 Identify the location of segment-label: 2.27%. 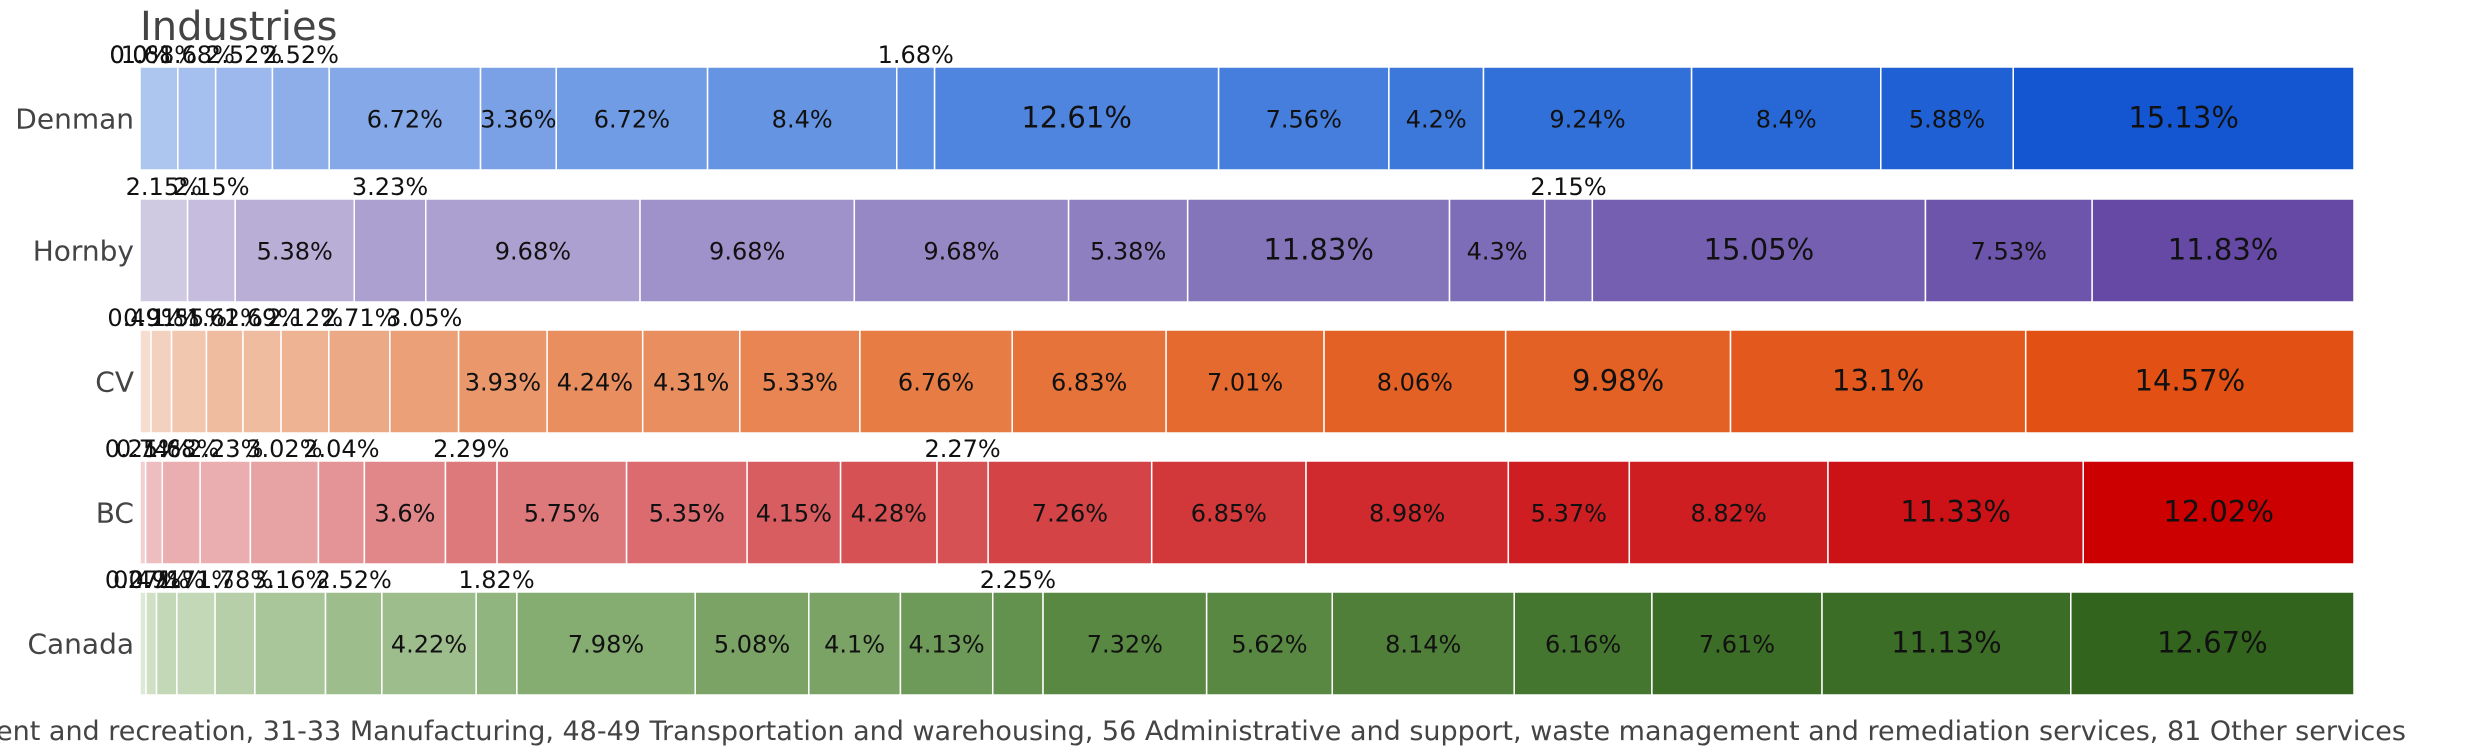
(962, 449).